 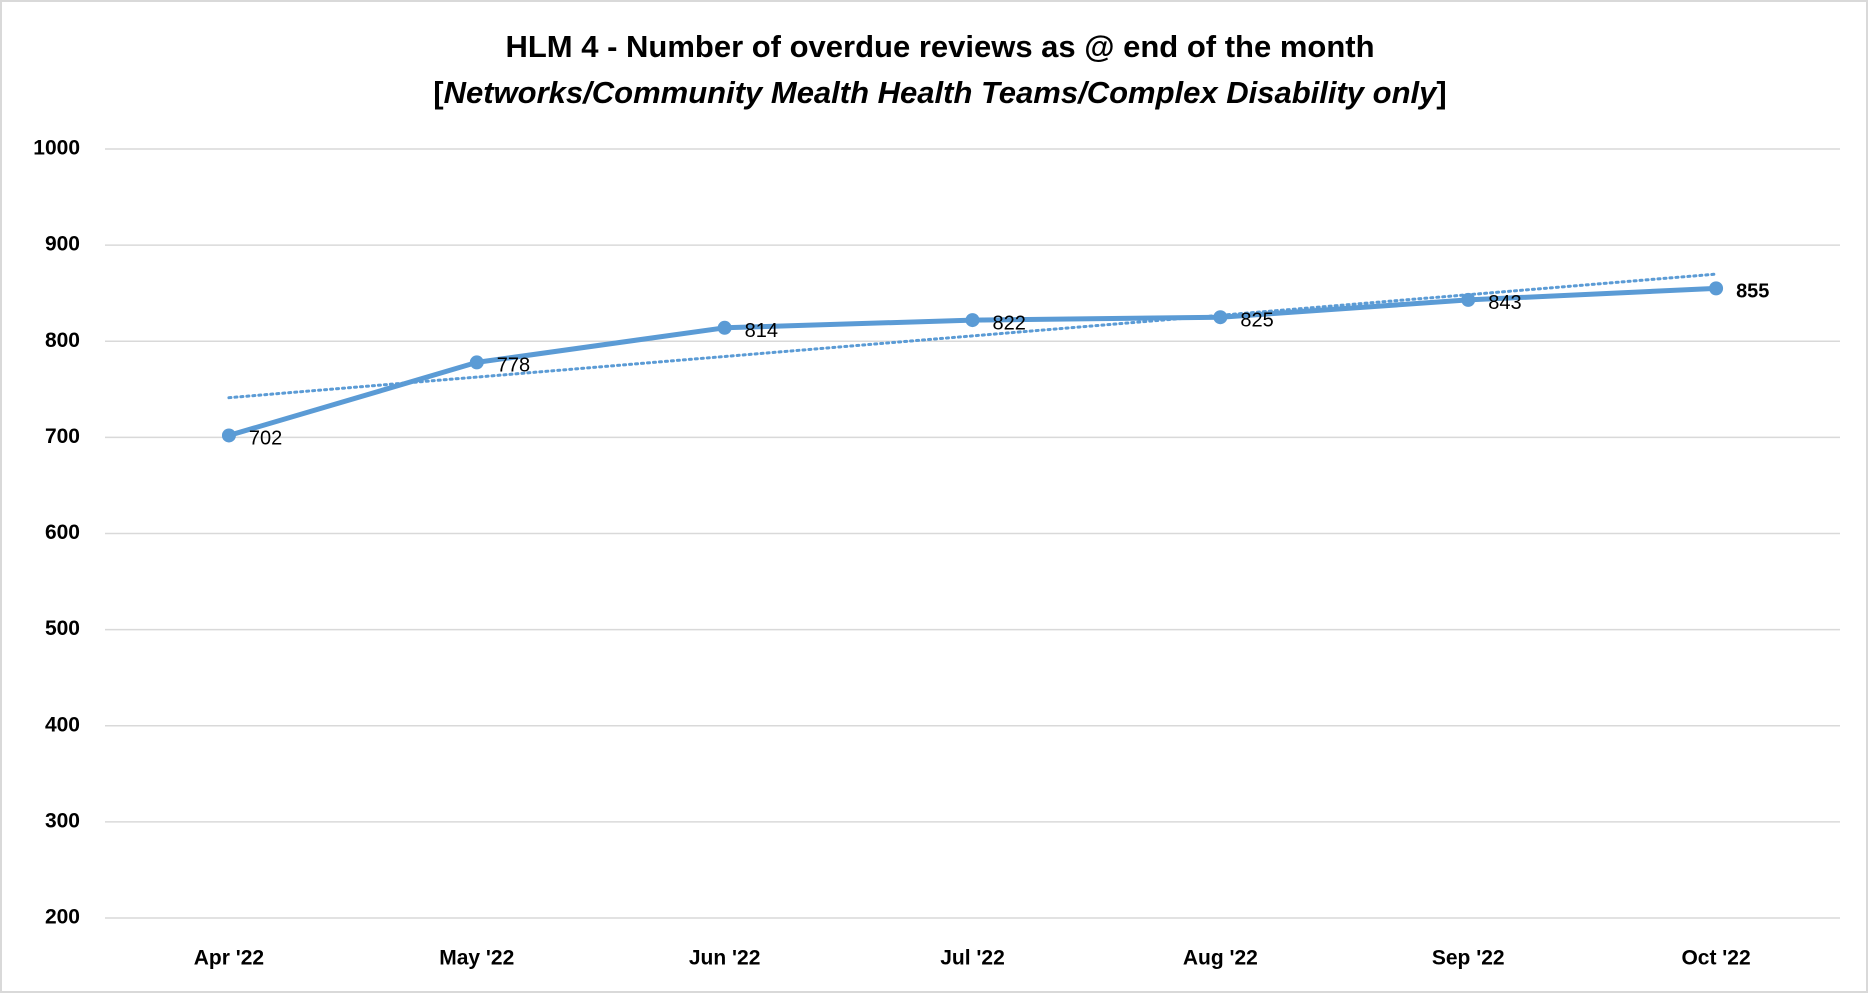 I want to click on y-tick-label: 500, so click(x=62, y=628).